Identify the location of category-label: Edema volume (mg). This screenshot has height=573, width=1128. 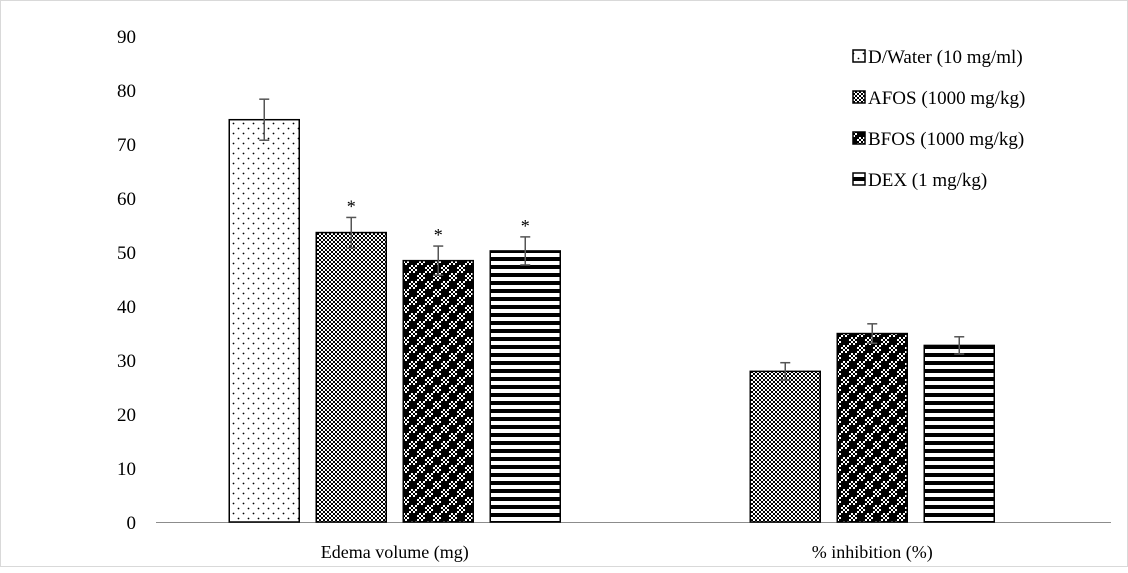
(395, 552).